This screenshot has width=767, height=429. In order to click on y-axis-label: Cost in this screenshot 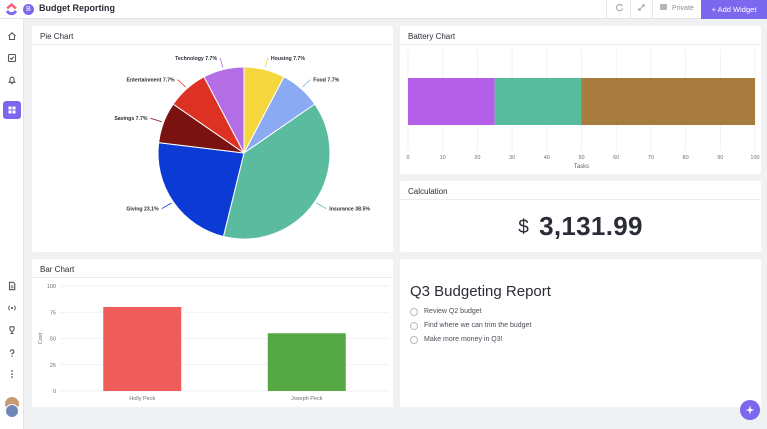, I will do `click(41, 338)`.